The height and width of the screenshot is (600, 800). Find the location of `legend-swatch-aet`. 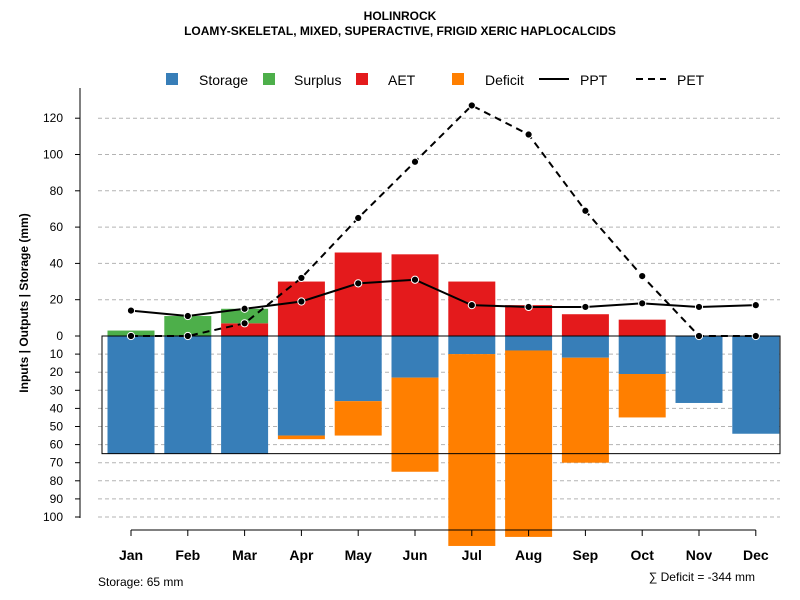

legend-swatch-aet is located at coordinates (362, 79).